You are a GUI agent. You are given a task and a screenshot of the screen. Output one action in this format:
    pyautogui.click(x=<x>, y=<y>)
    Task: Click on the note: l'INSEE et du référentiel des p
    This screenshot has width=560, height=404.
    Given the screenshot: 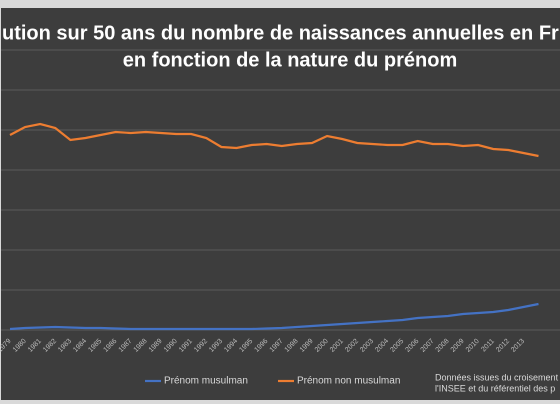 What is the action you would take?
    pyautogui.click(x=495, y=388)
    